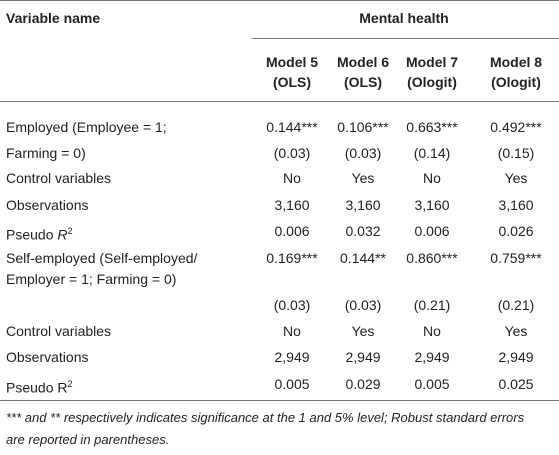  What do you see at coordinates (46, 153) in the screenshot?
I see `row-label: Farming = 0)` at bounding box center [46, 153].